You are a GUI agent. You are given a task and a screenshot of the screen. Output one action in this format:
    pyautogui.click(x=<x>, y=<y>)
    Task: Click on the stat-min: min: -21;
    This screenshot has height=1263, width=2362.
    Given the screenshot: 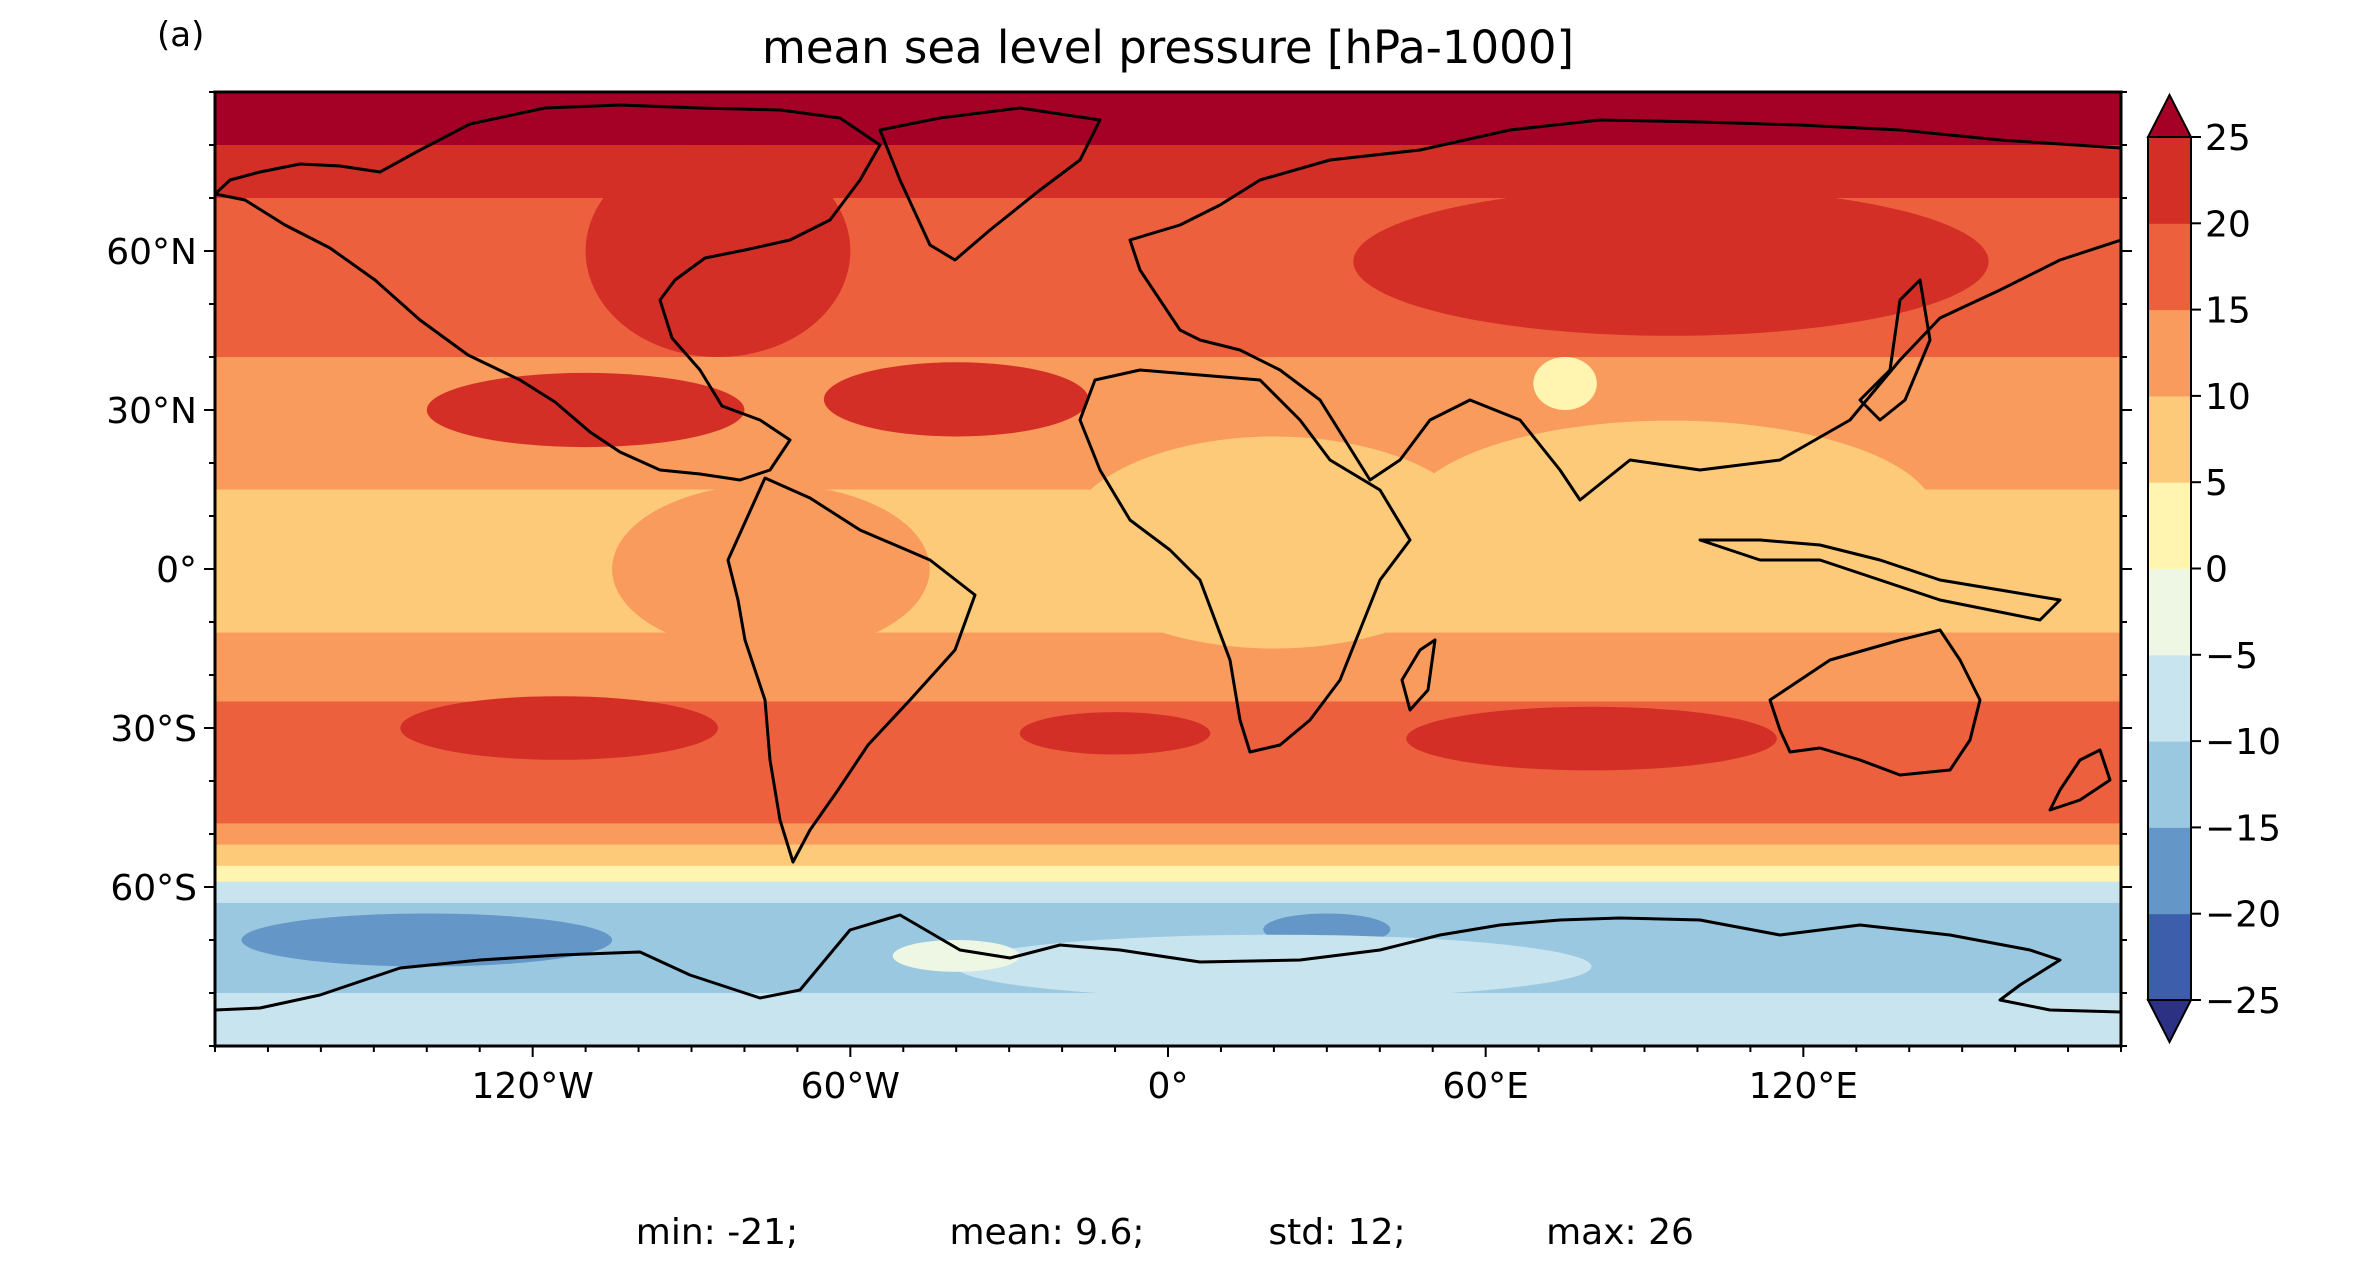 What is the action you would take?
    pyautogui.click(x=717, y=1232)
    